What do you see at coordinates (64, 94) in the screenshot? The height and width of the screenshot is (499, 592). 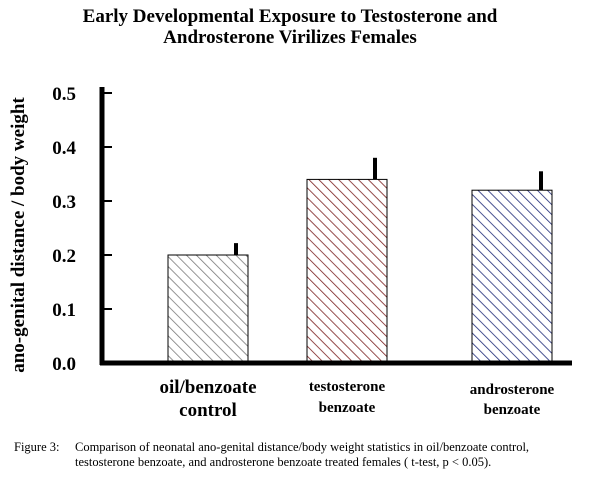 I see `y-tick-label-5: 0.5` at bounding box center [64, 94].